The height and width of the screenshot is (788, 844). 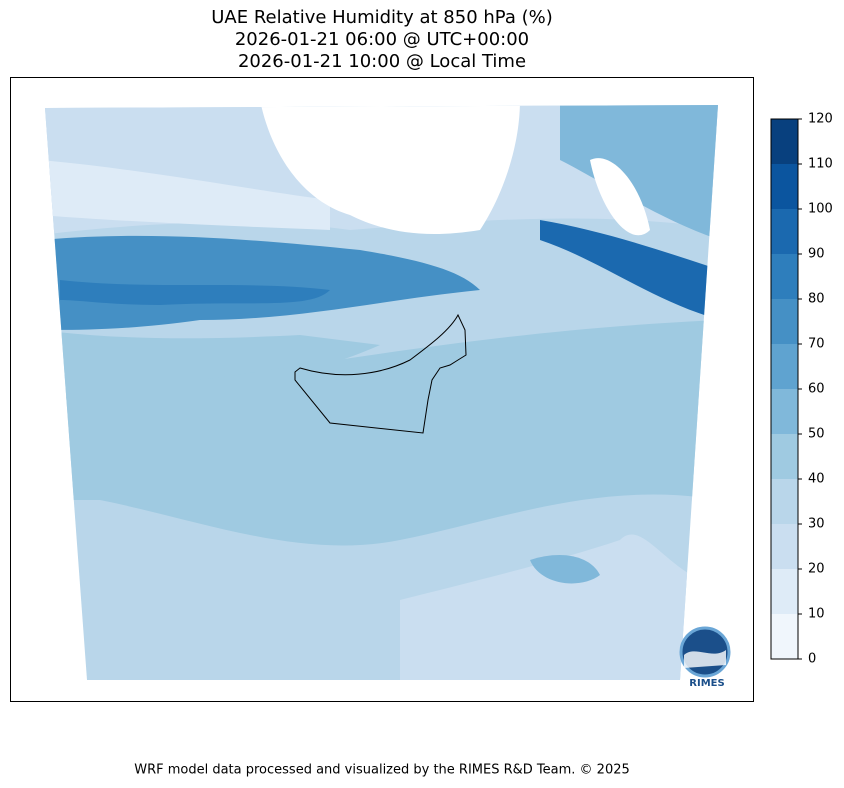 I want to click on colorbar-tick-label: 90, so click(x=816, y=254).